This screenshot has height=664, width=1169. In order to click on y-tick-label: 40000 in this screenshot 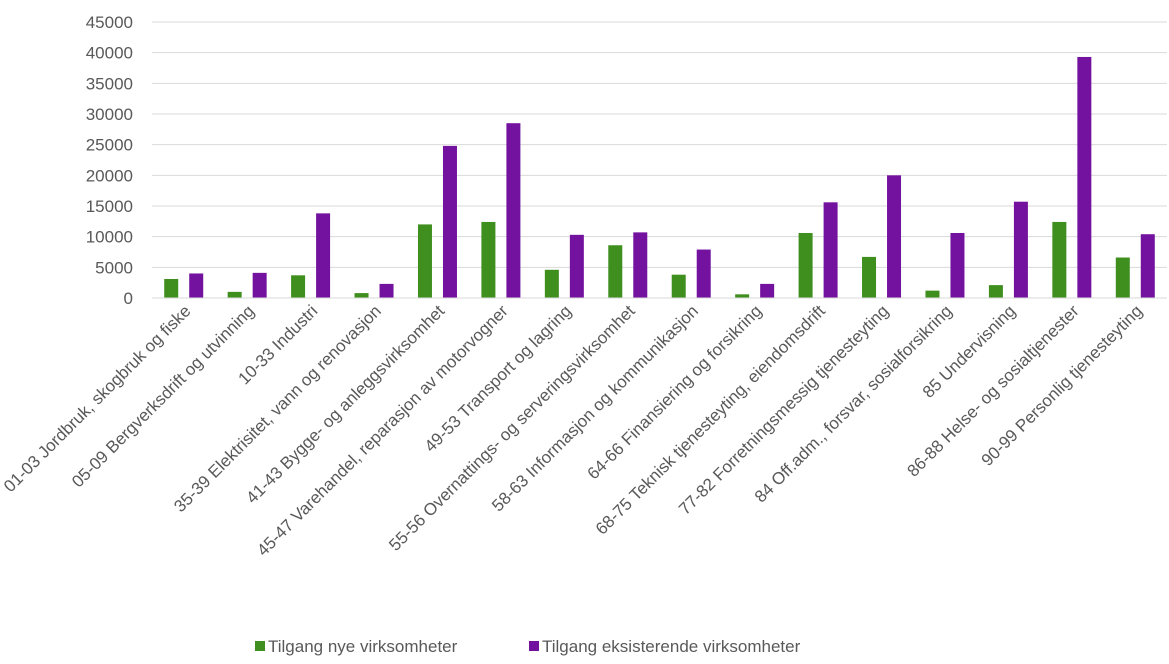, I will do `click(109, 53)`.